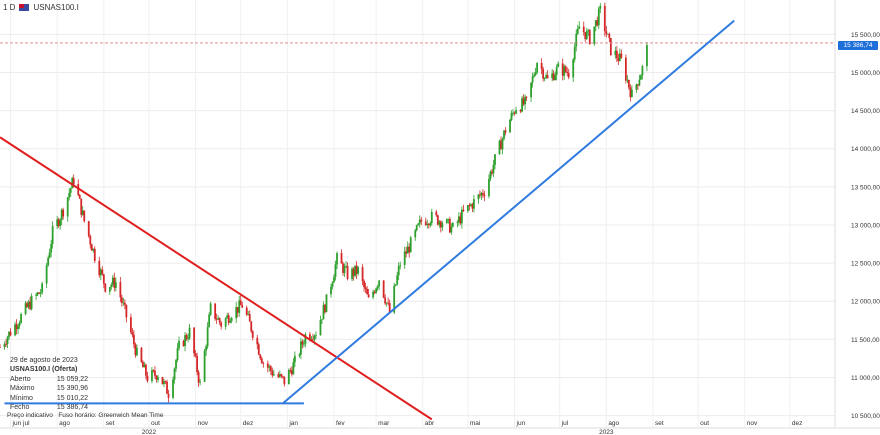 This screenshot has width=880, height=435. What do you see at coordinates (110, 423) in the screenshot?
I see `x-tick-label: set` at bounding box center [110, 423].